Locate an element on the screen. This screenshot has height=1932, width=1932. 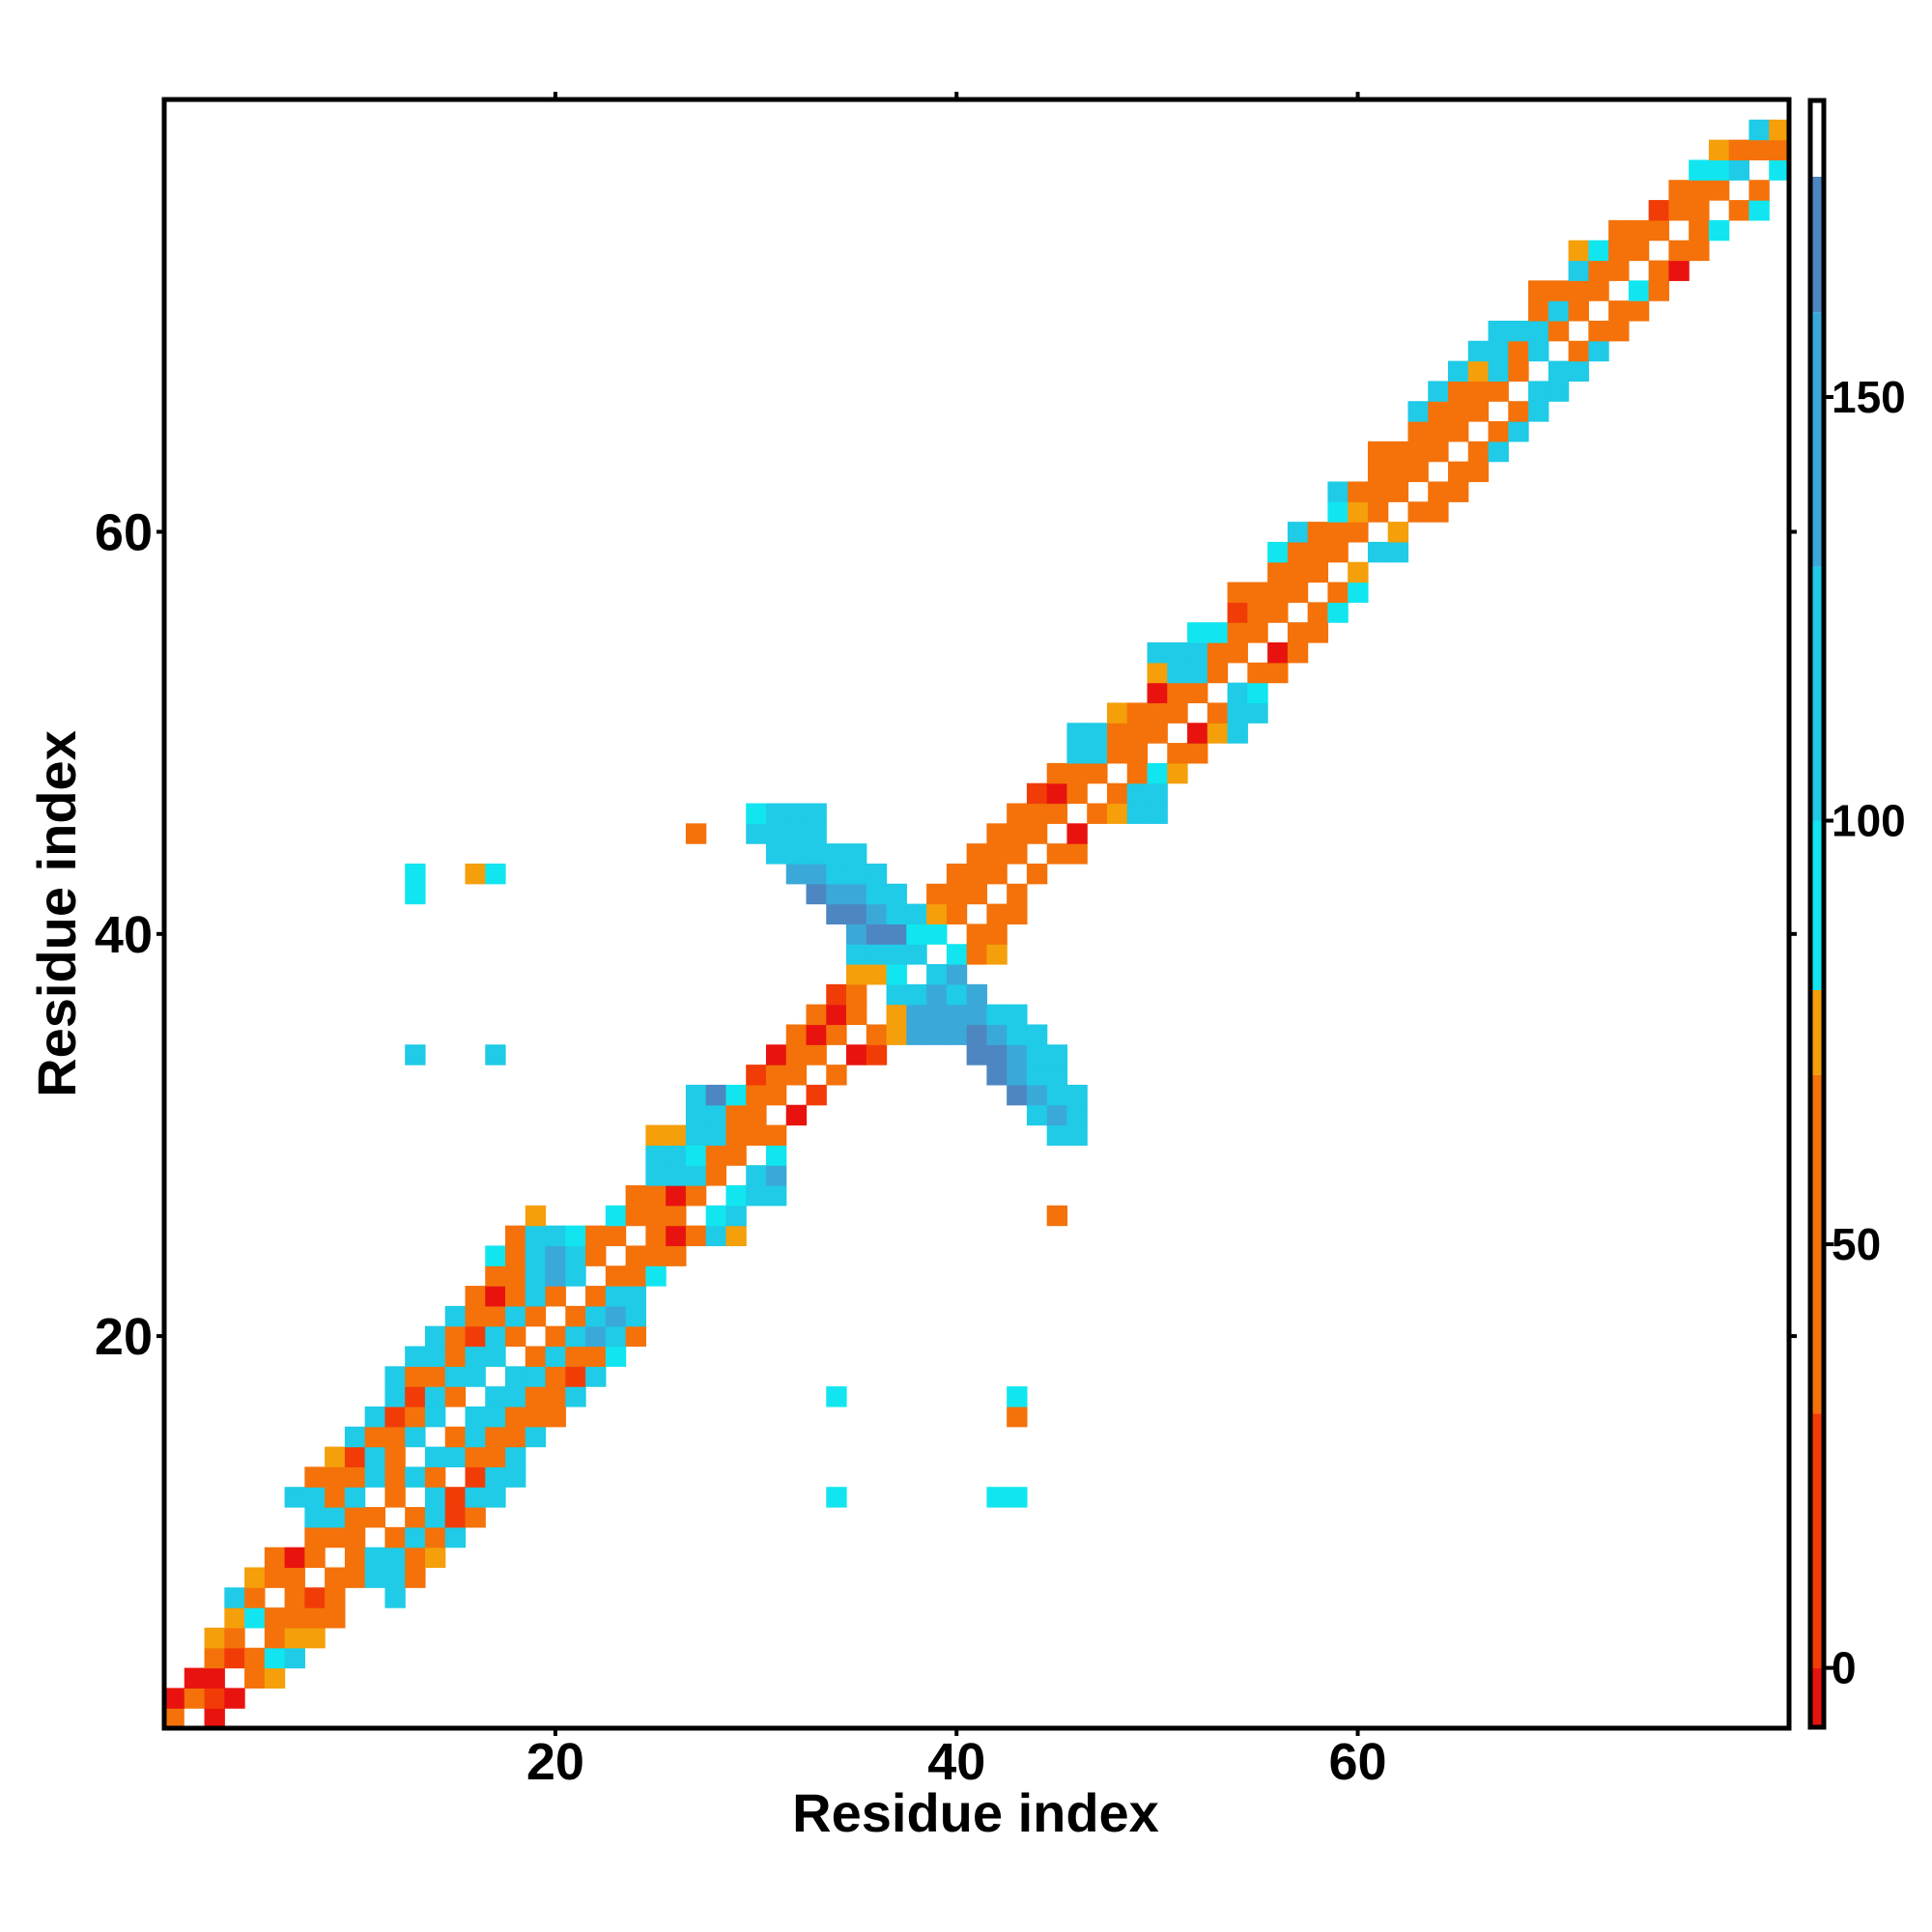
y-tick-label: 40 is located at coordinates (124, 935).